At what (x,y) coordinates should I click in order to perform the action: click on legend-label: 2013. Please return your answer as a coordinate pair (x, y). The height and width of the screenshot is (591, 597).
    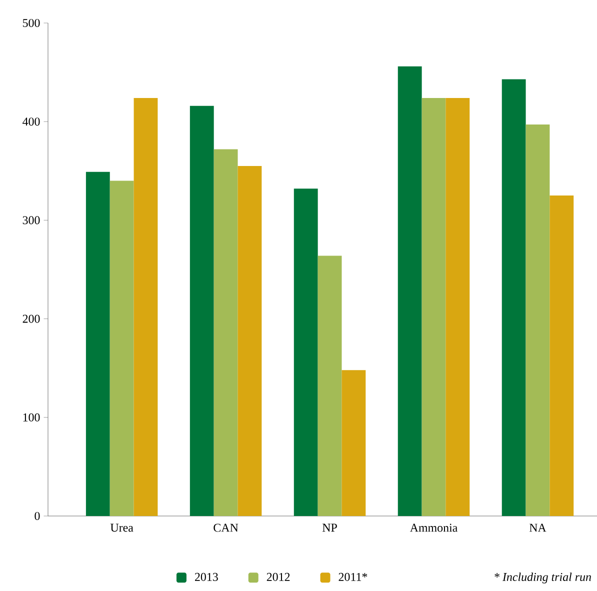
    Looking at the image, I should click on (206, 576).